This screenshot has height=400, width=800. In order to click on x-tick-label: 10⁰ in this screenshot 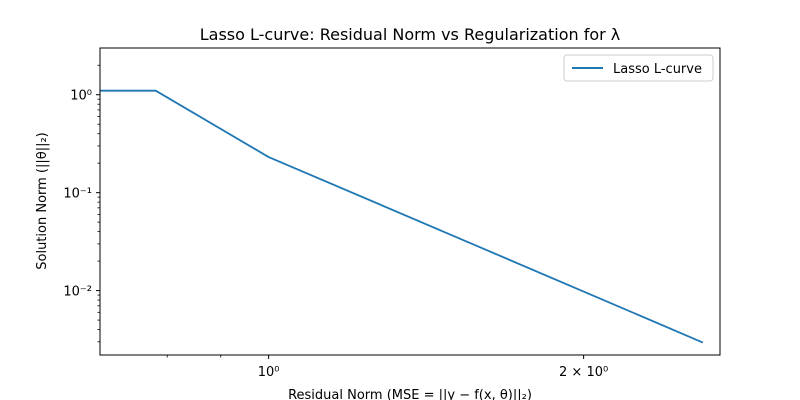, I will do `click(269, 372)`.